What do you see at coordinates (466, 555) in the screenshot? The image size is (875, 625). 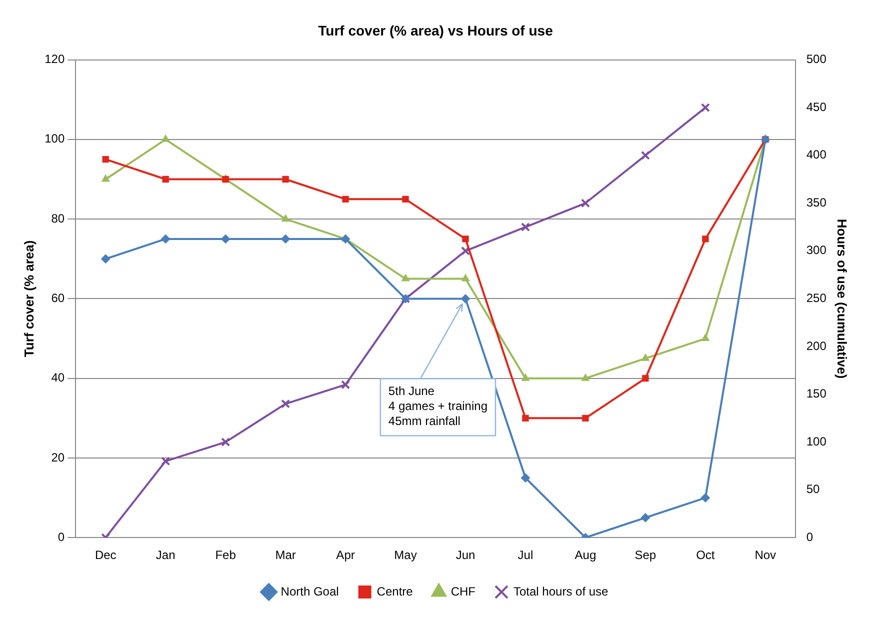 I see `x-tick-label: Jun` at bounding box center [466, 555].